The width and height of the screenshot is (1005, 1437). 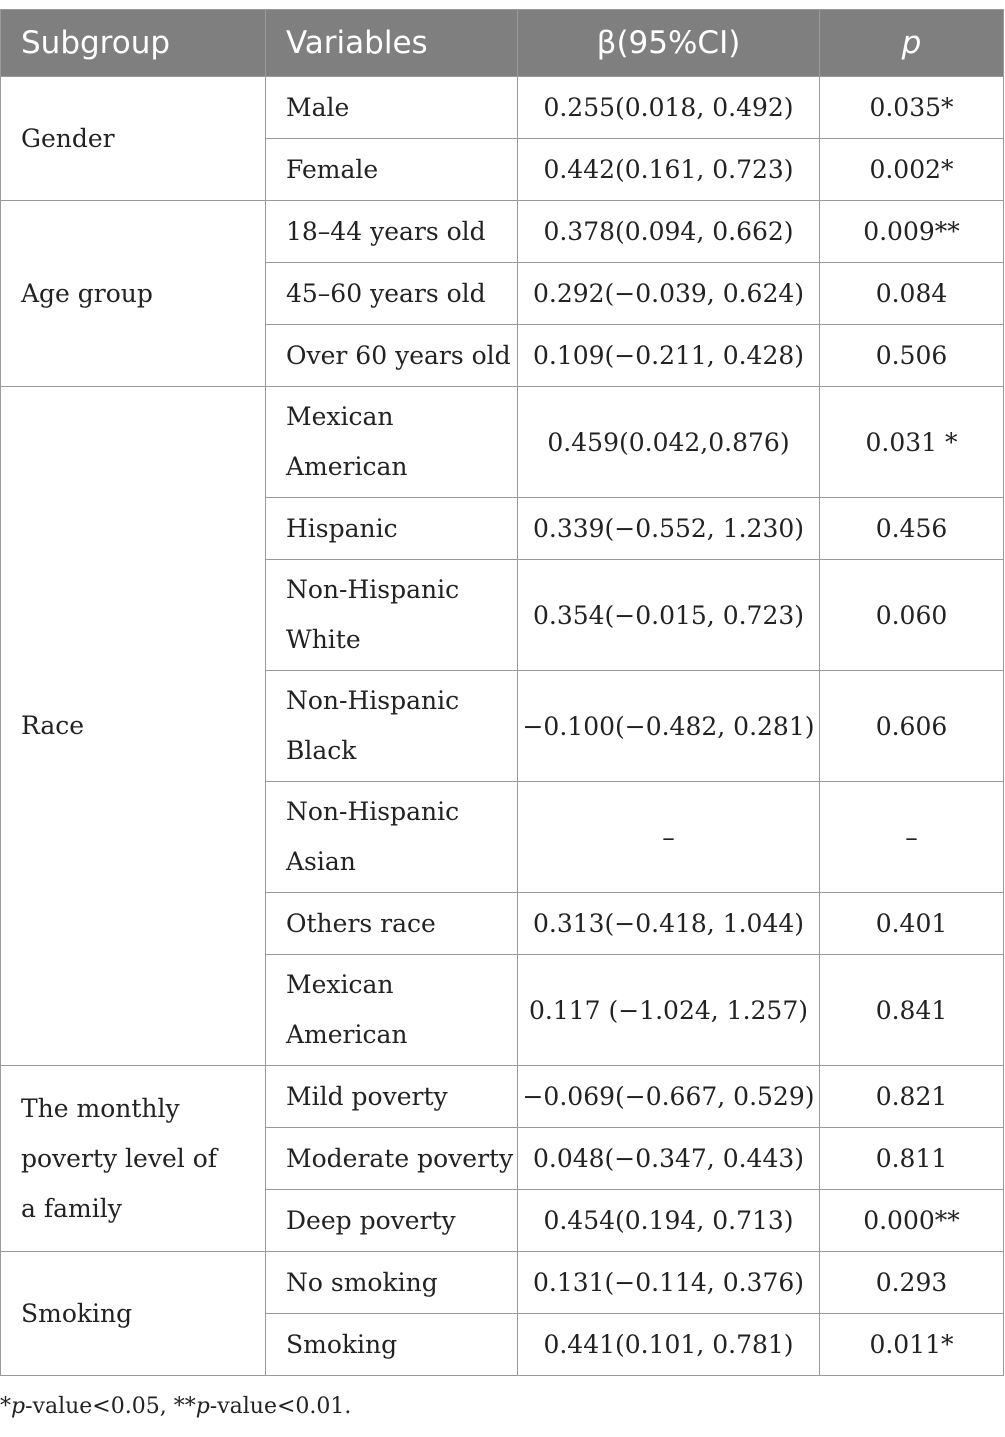 I want to click on variable-cell: Deep poverty, so click(x=391, y=1220).